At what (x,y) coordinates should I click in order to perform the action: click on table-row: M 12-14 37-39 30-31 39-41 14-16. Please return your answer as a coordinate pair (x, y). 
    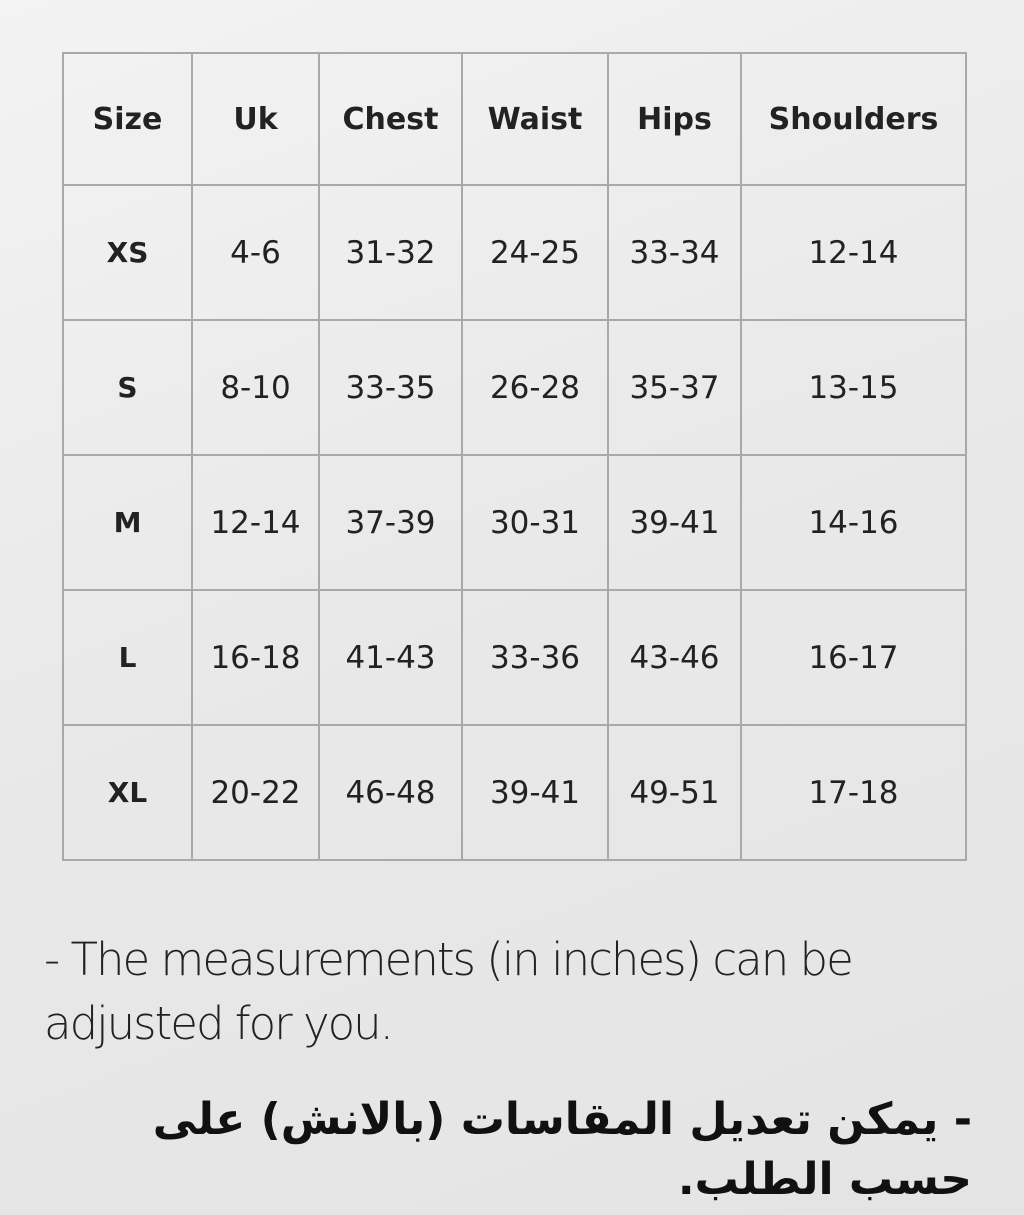
    Looking at the image, I should click on (514, 522).